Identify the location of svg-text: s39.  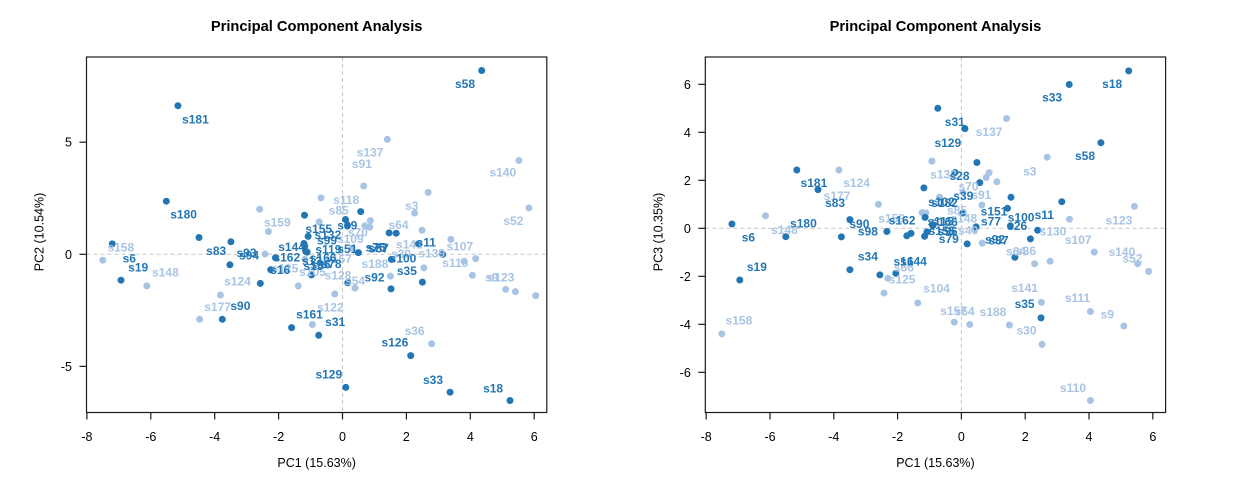
(963, 196).